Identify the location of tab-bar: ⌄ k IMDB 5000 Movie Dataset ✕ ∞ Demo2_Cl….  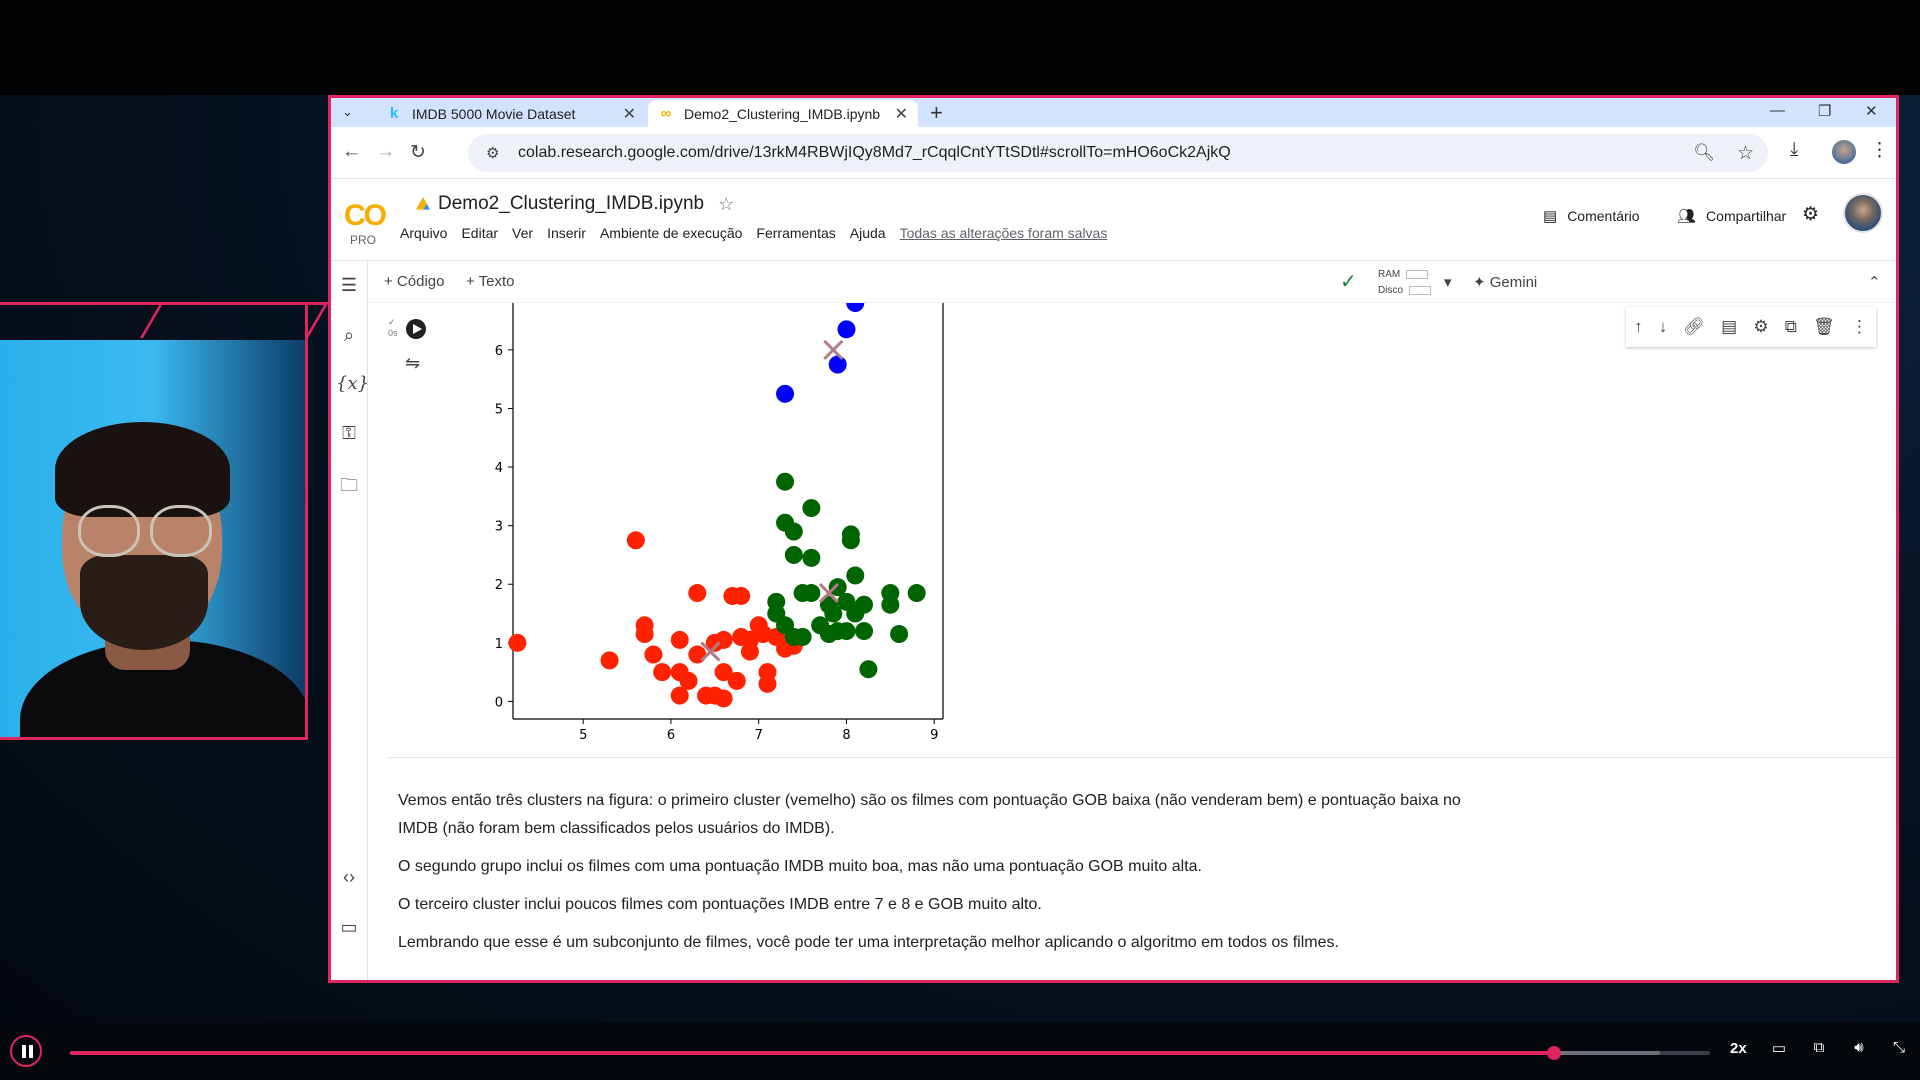
(1113, 112).